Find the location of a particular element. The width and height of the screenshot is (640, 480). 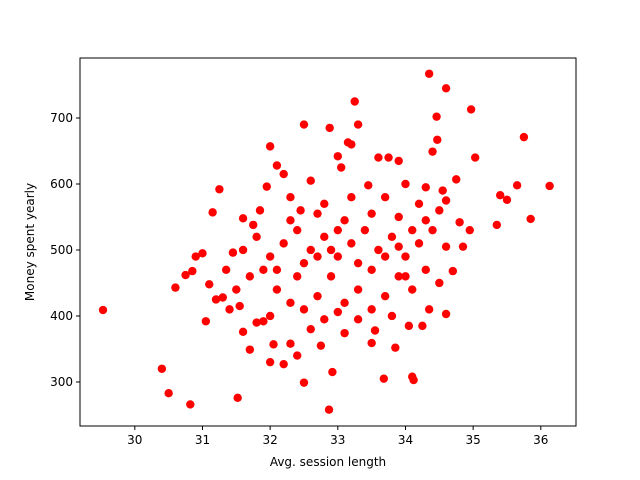

y-tick-label: 400 is located at coordinates (61, 316).